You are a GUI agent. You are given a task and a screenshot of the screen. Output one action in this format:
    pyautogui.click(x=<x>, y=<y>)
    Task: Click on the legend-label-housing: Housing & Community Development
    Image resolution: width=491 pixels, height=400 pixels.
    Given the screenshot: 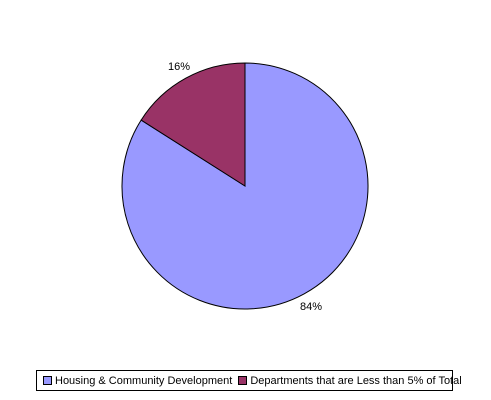 What is the action you would take?
    pyautogui.click(x=144, y=380)
    